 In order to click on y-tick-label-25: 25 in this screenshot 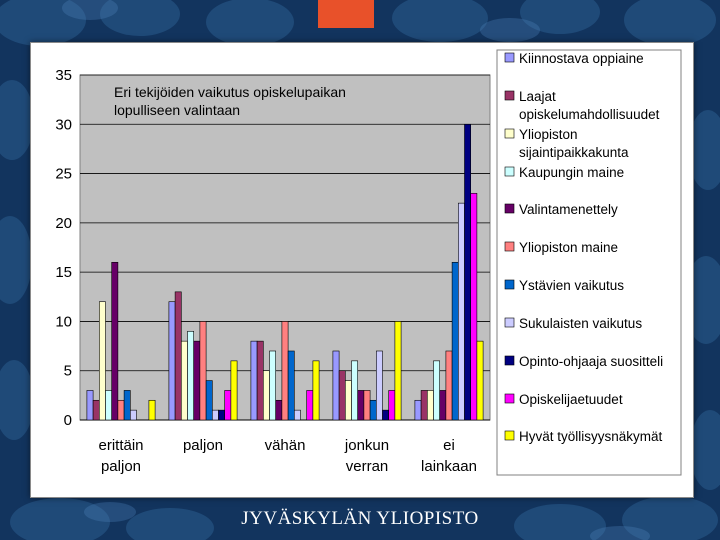, I will do `click(63, 174)`.